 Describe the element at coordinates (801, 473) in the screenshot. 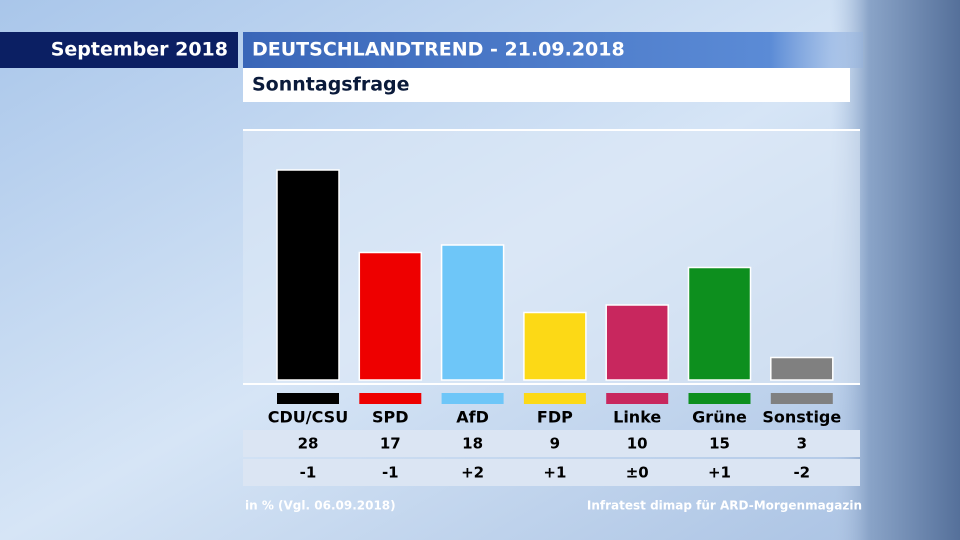

I see `change-label: -2` at that location.